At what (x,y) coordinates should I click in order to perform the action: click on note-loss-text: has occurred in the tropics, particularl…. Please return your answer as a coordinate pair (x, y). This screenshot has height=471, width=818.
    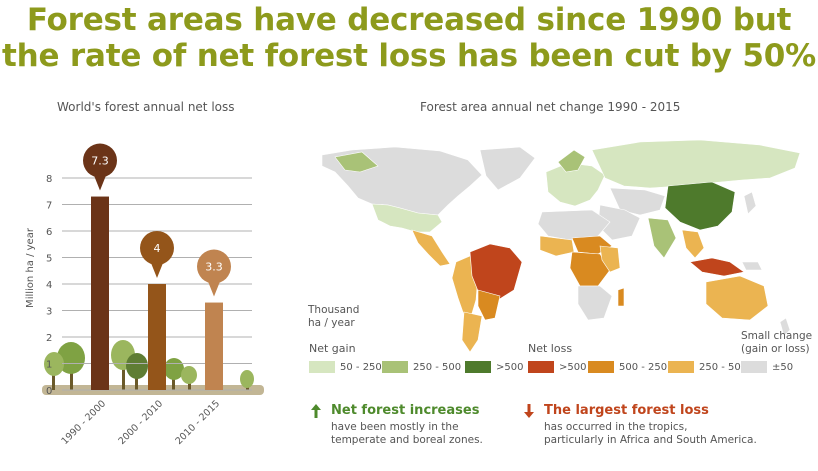
    Looking at the image, I should click on (650, 434).